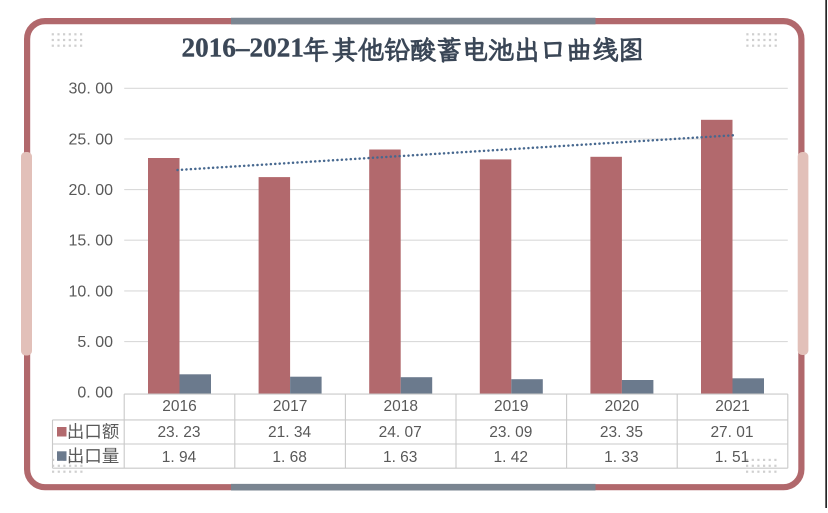  I want to click on svg-text: 20. 00, so click(91, 190).